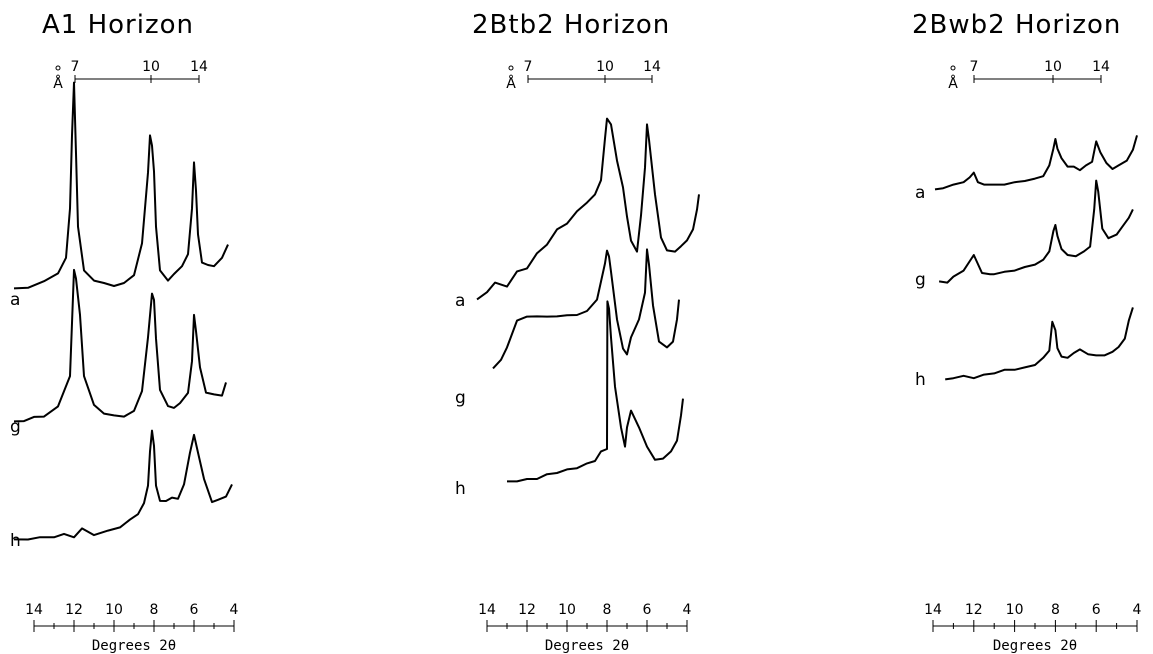 This screenshot has width=1153, height=654. Describe the element at coordinates (118, 25) in the screenshot. I see `panel-title: A1 Horizon` at that location.